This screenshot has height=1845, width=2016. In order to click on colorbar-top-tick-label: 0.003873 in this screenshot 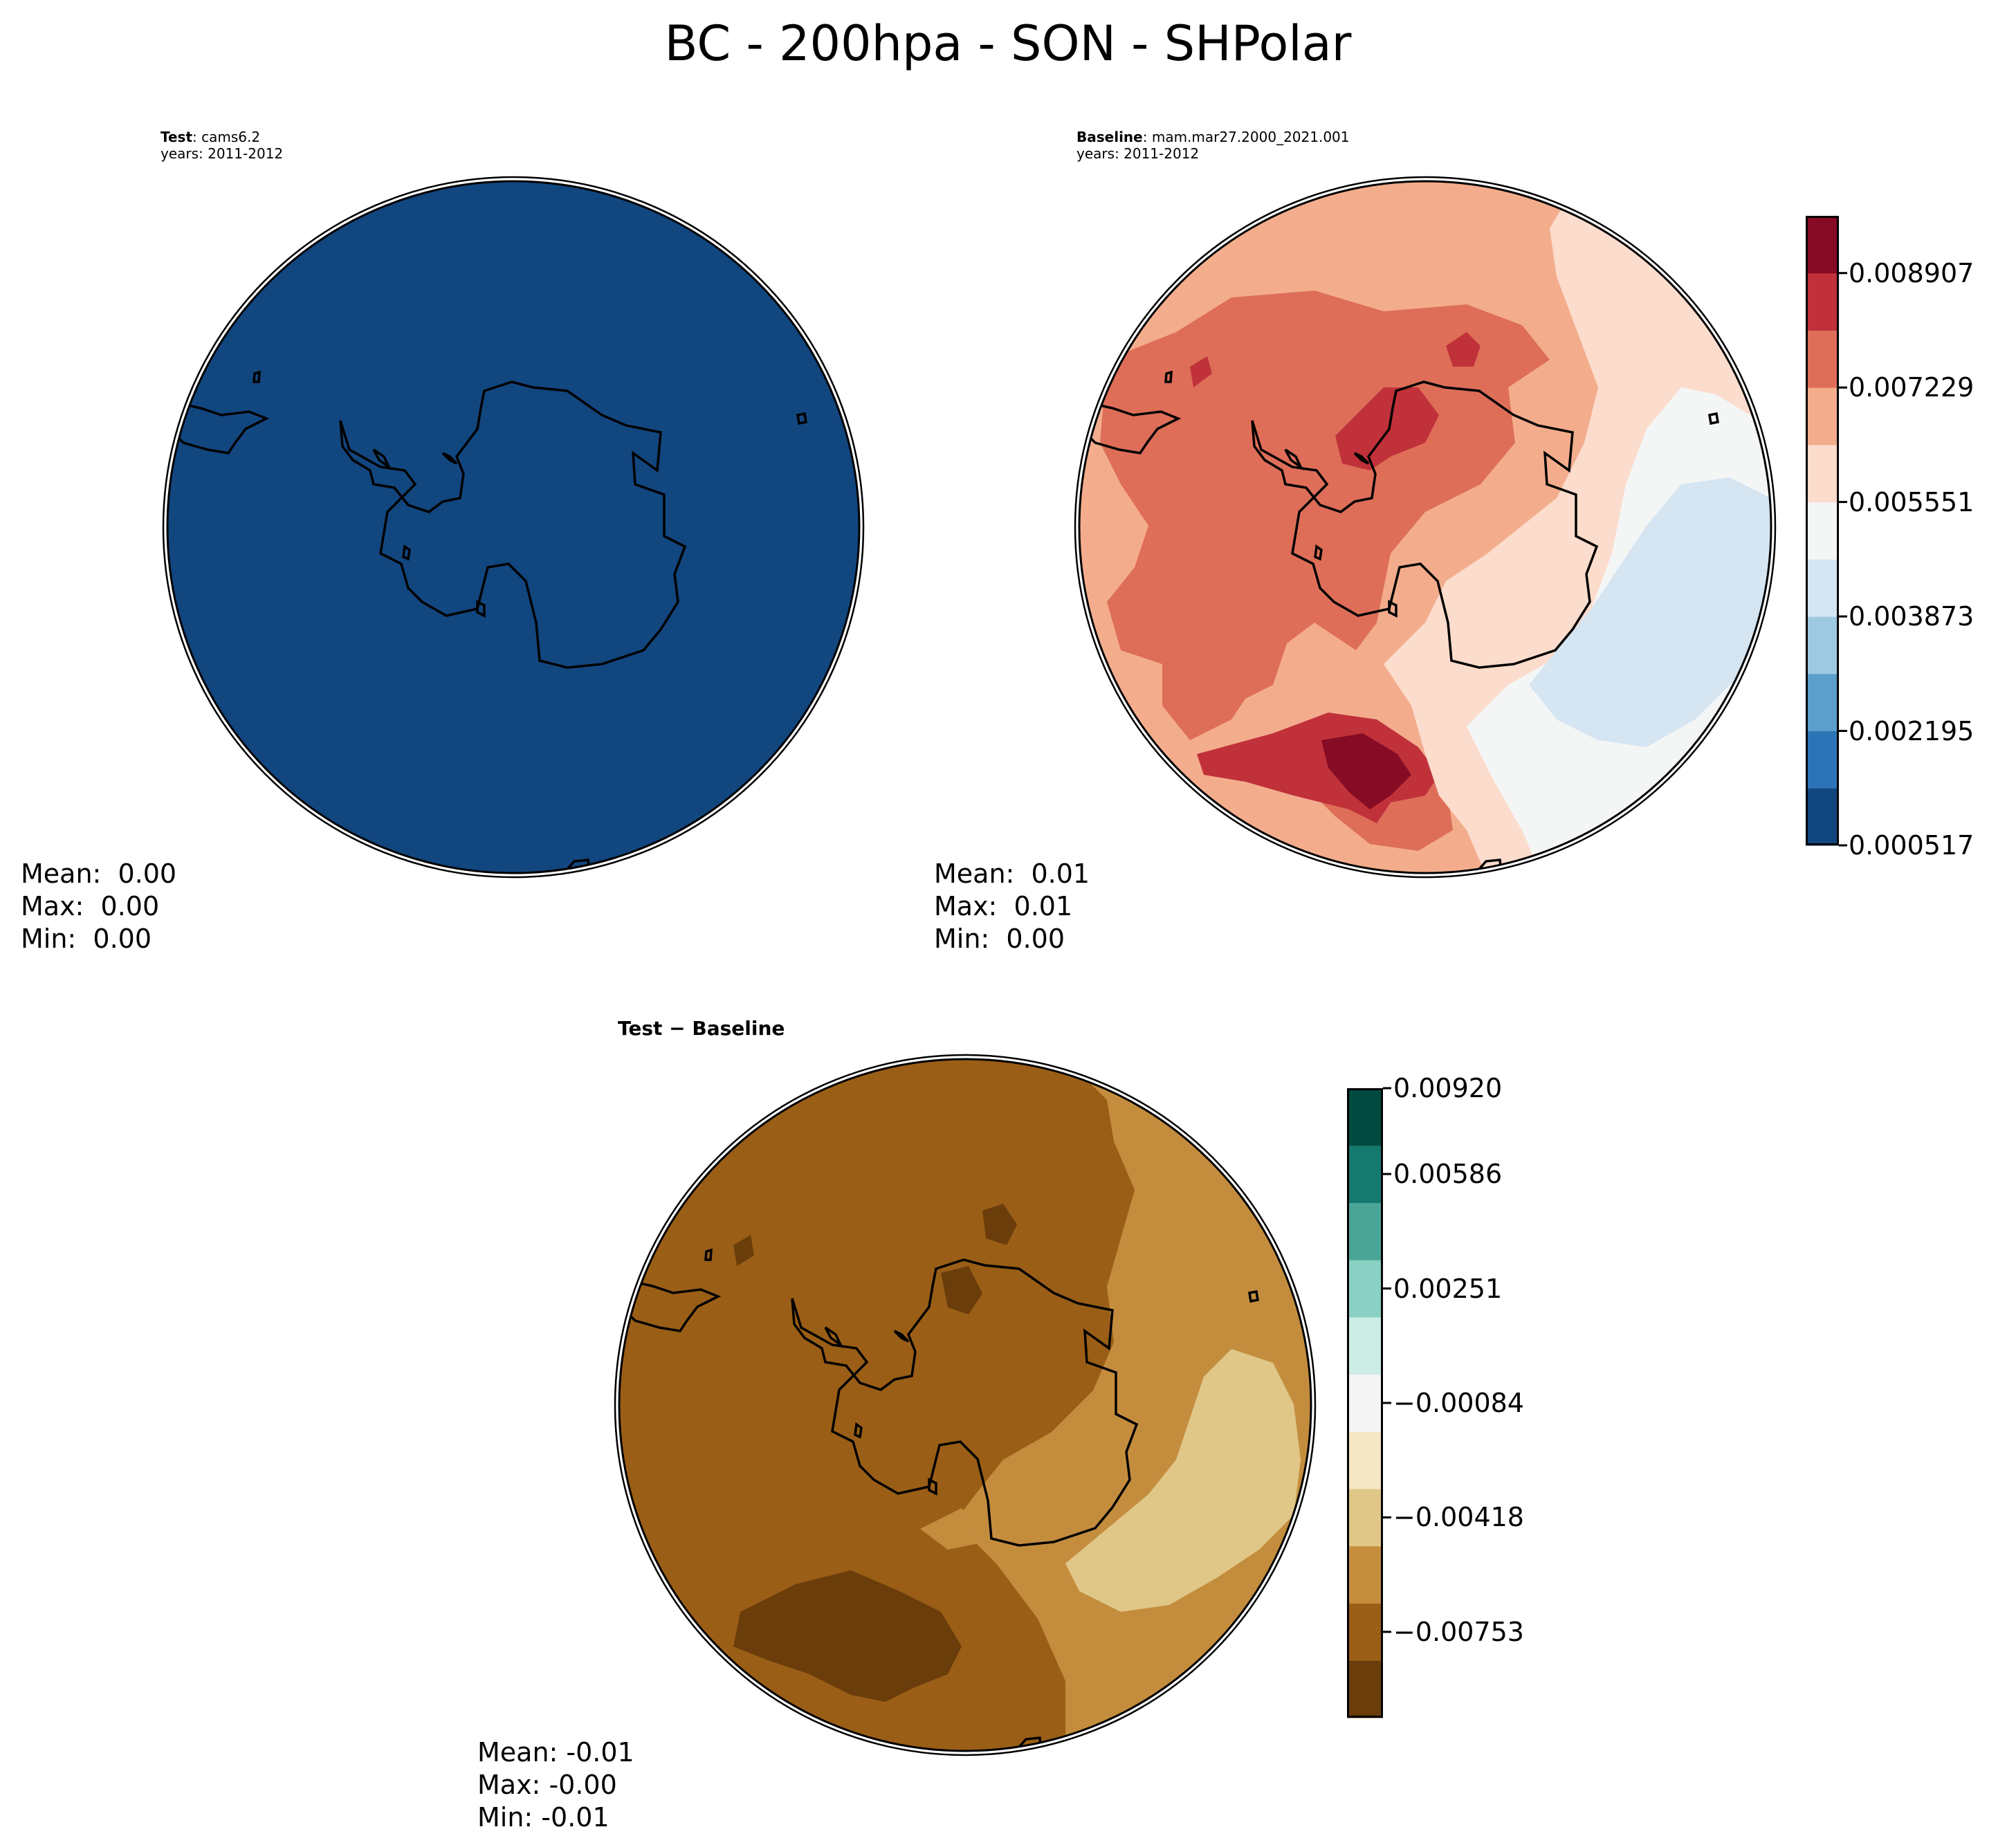, I will do `click(1911, 616)`.